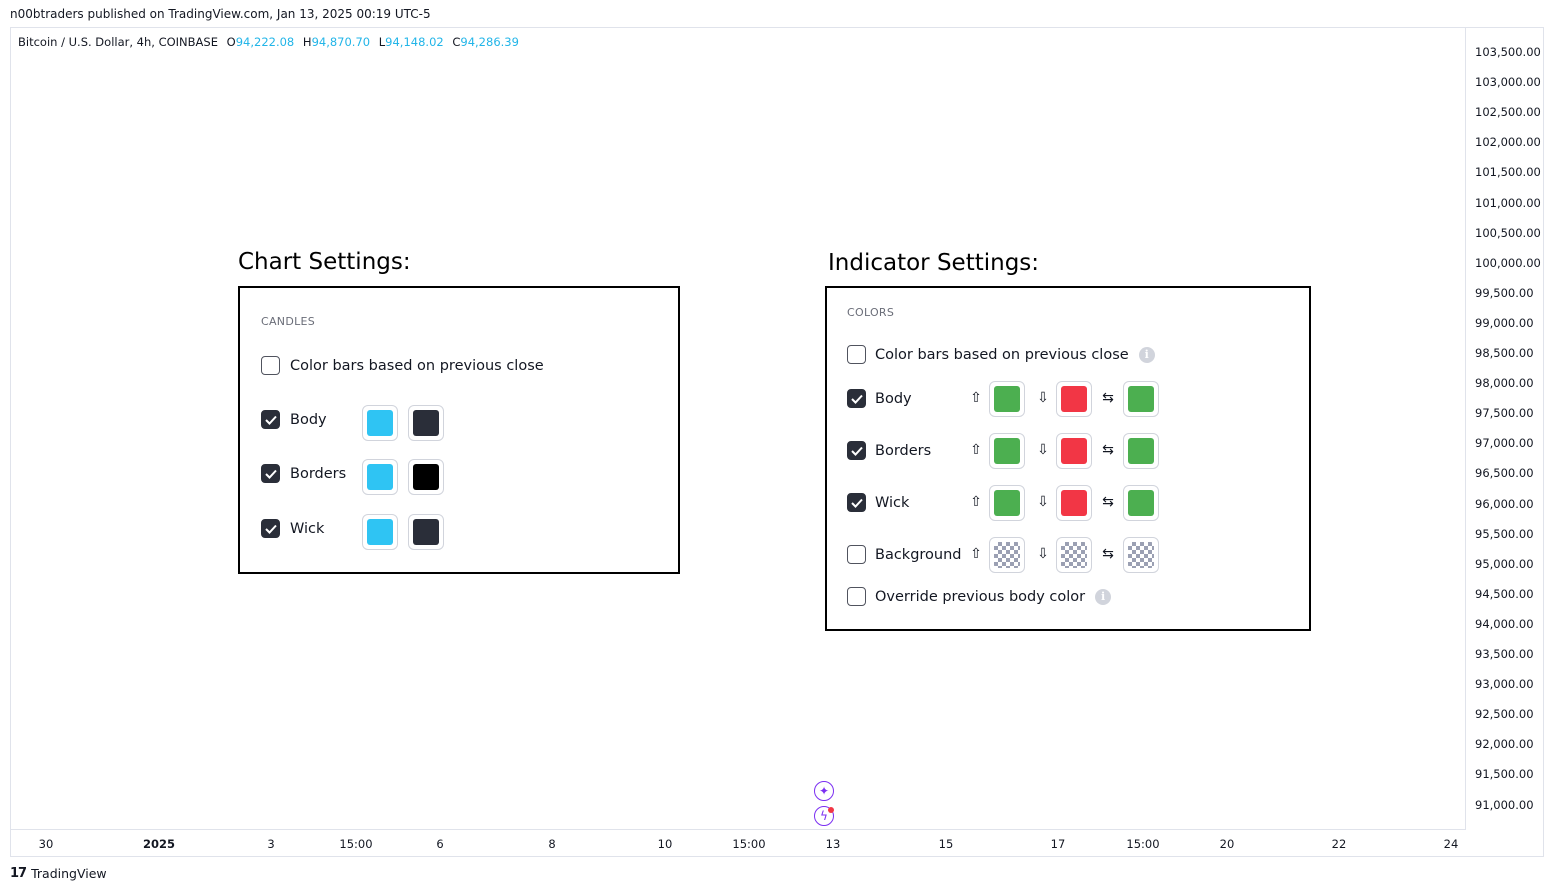  Describe the element at coordinates (159, 844) in the screenshot. I see `time-axis-tick: 2025` at that location.